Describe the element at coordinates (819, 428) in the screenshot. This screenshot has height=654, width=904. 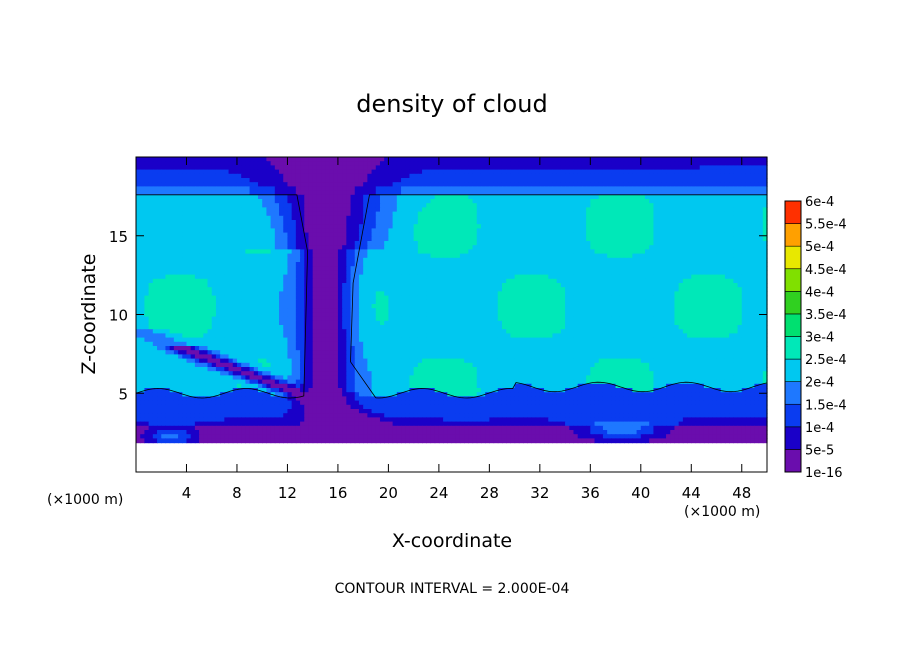
I see `colorbar-label: 1e-4` at that location.